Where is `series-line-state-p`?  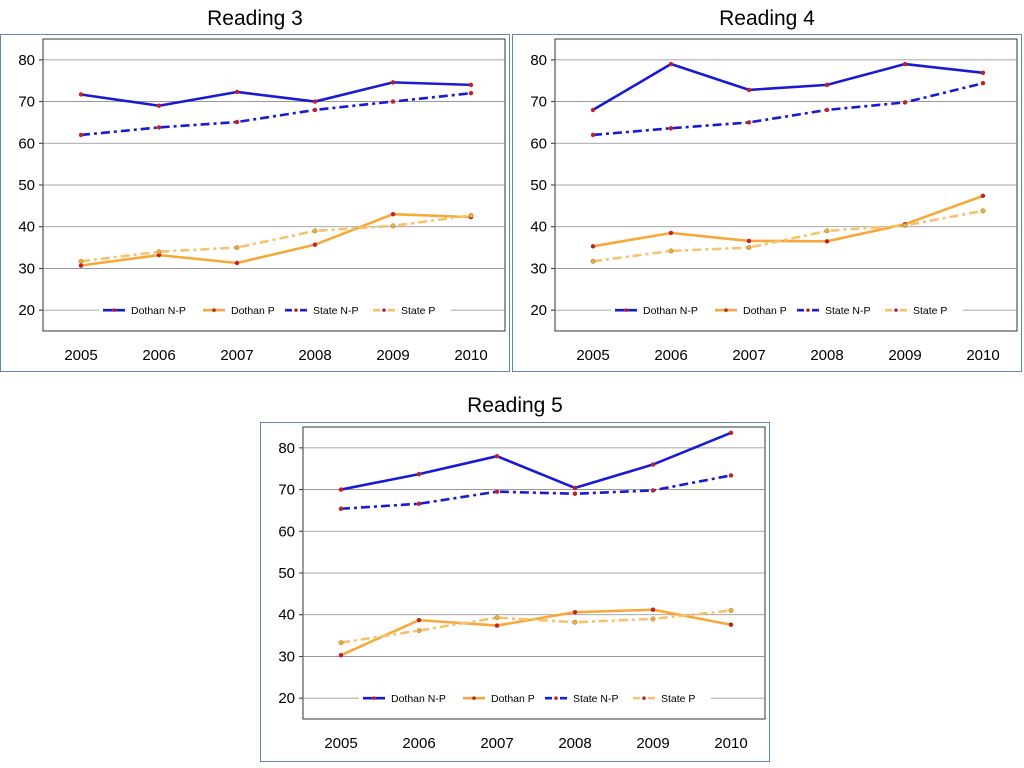
series-line-state-p is located at coordinates (536, 626).